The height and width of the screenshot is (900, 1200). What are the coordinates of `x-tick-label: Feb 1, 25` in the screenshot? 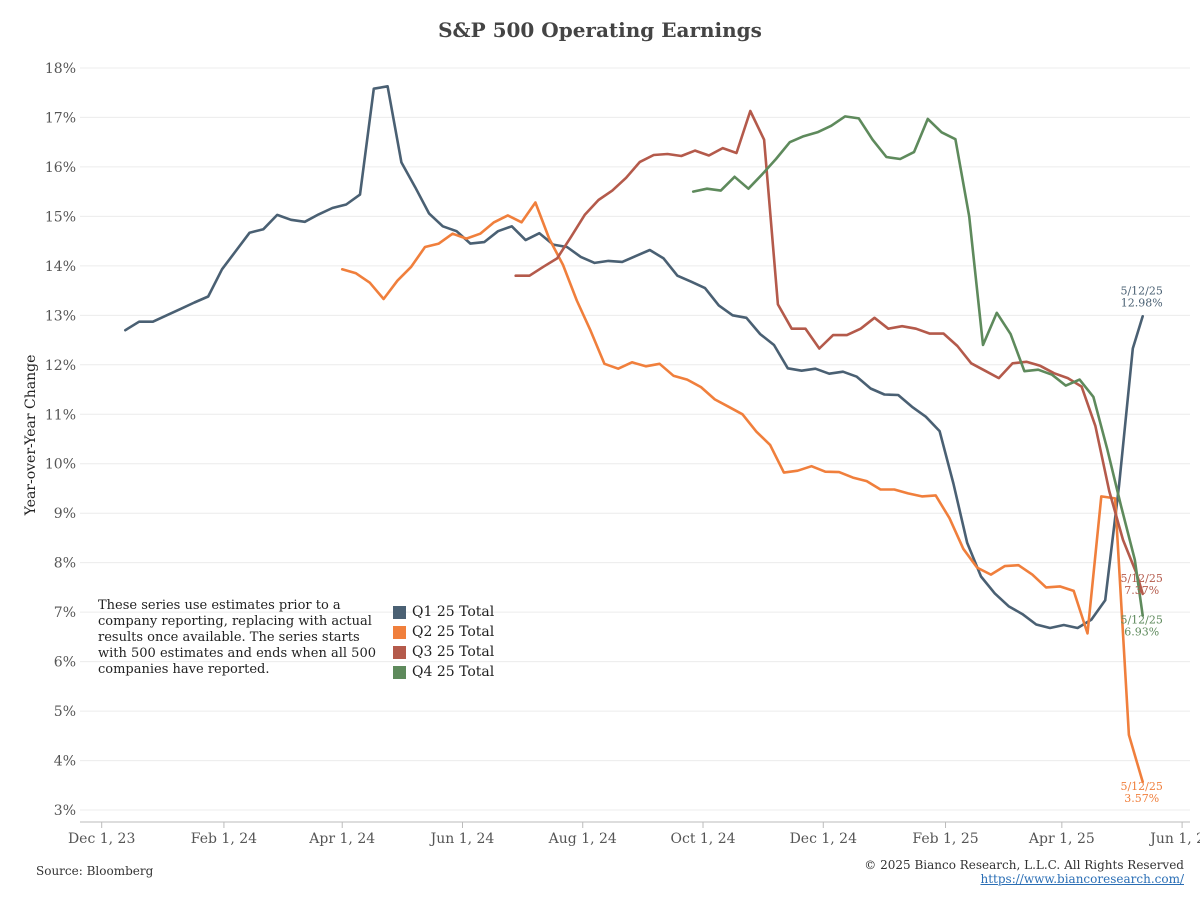 It's located at (945, 839).